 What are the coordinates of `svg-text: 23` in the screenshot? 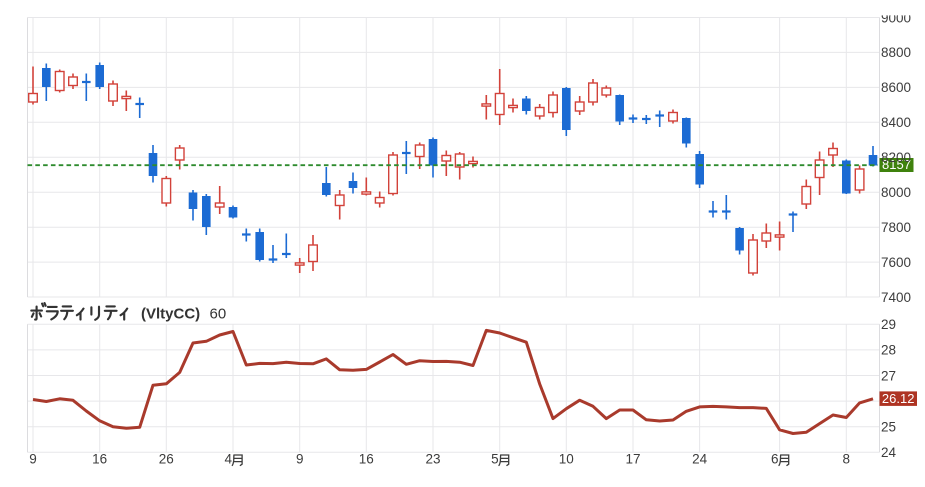 It's located at (432, 459).